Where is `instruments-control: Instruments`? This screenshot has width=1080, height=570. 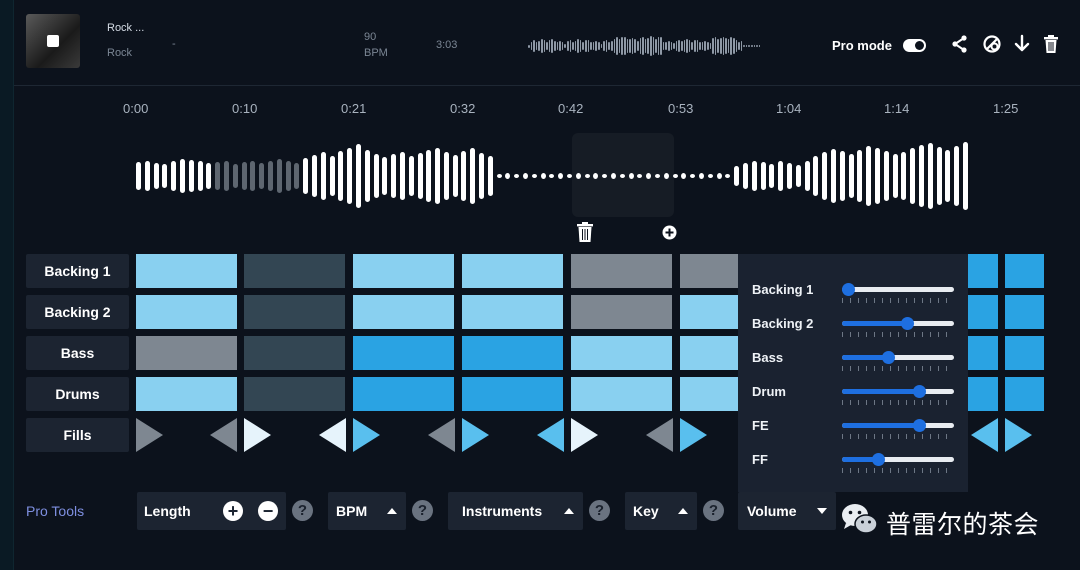 instruments-control: Instruments is located at coordinates (515, 511).